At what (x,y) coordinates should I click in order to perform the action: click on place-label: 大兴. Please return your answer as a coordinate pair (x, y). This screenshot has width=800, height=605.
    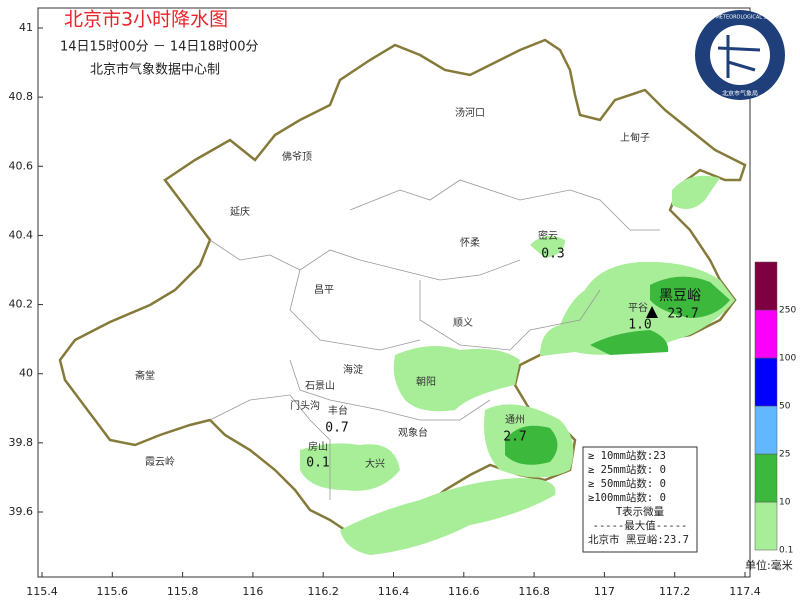
    Looking at the image, I should click on (375, 463).